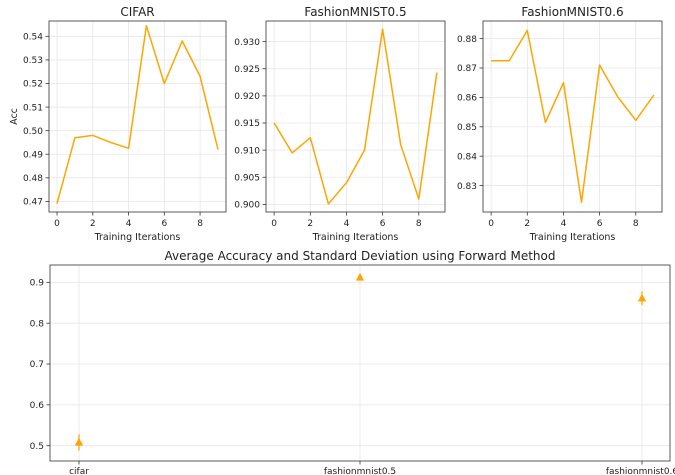  What do you see at coordinates (33, 85) in the screenshot?
I see `y-tick-label: 0.52` at bounding box center [33, 85].